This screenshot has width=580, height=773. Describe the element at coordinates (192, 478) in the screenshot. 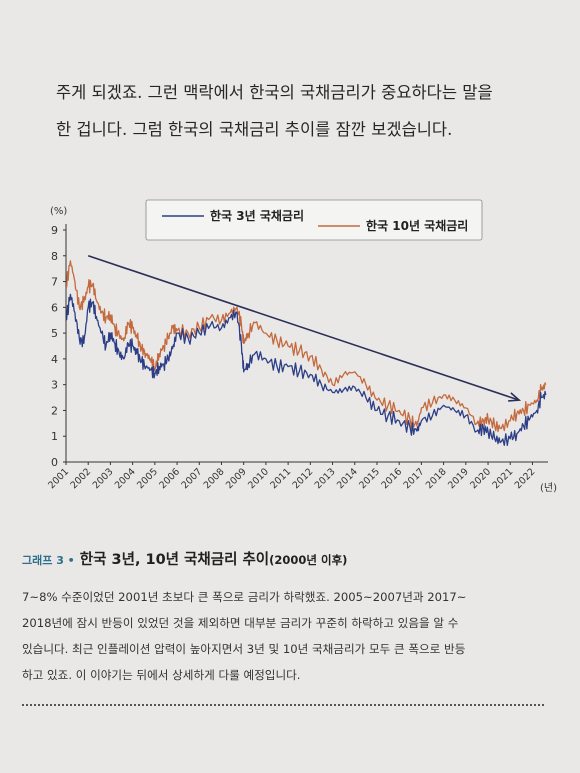

I see `x-tick-label: 2007` at that location.